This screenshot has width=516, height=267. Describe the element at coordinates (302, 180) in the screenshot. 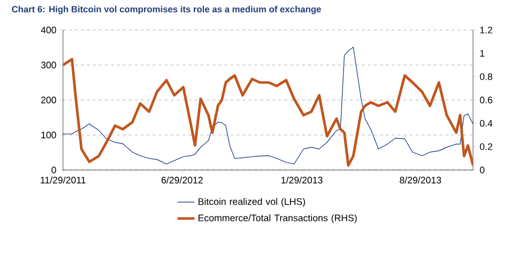

I see `x-tick-label: 1/29/2013` at that location.